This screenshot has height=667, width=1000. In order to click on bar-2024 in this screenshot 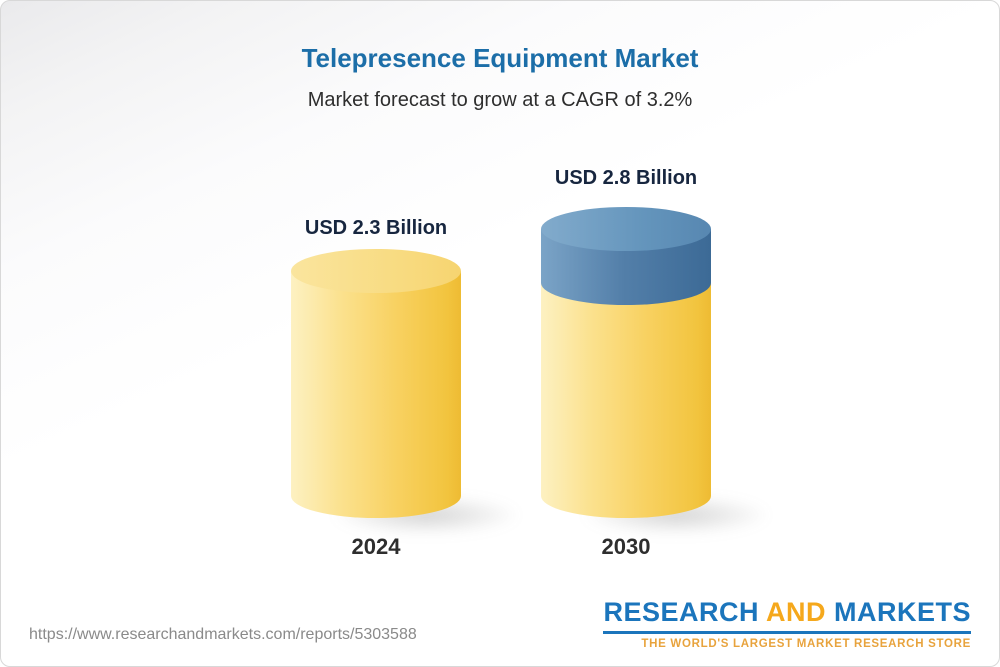, I will do `click(376, 383)`.